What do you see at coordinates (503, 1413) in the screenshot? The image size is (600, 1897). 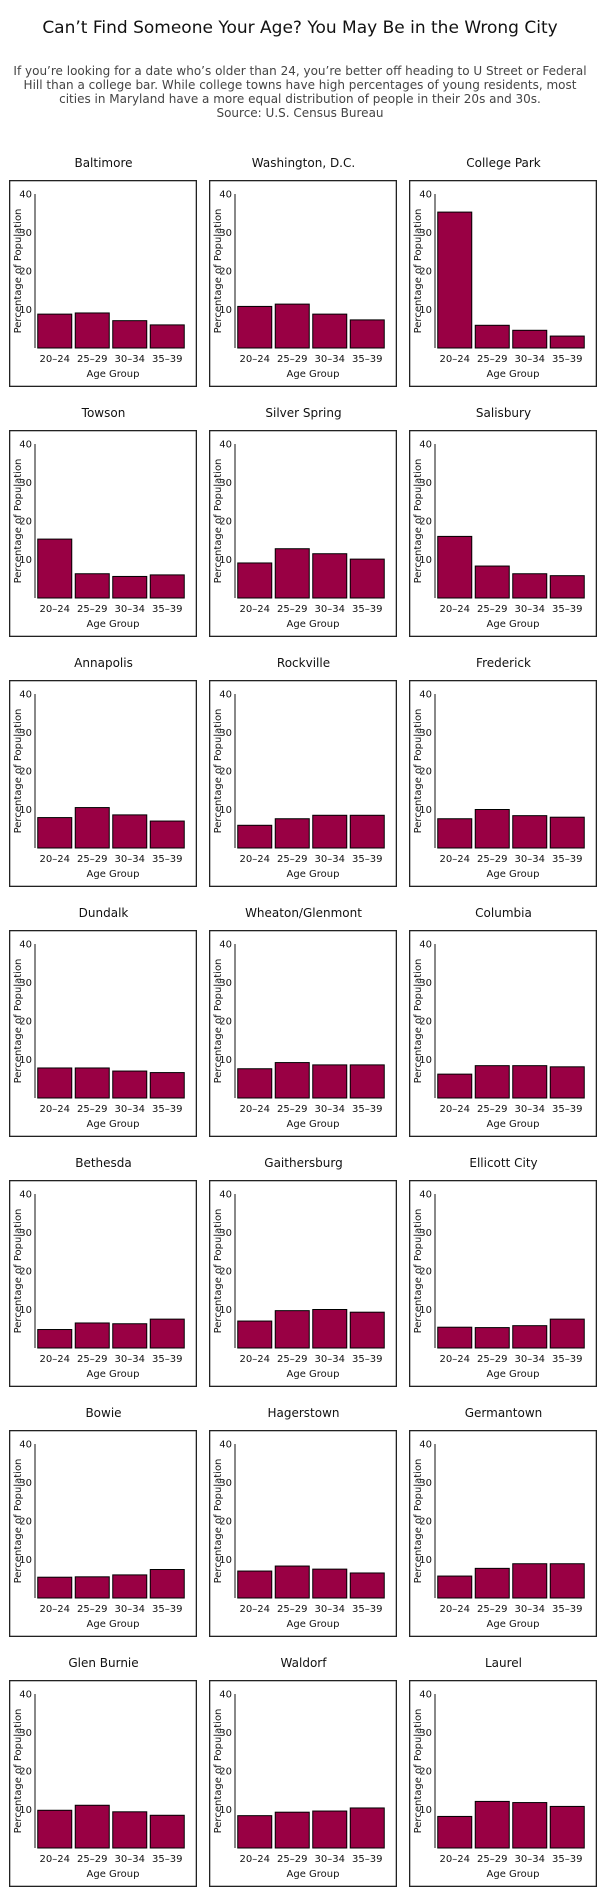 I see `panel-title: Germantown` at bounding box center [503, 1413].